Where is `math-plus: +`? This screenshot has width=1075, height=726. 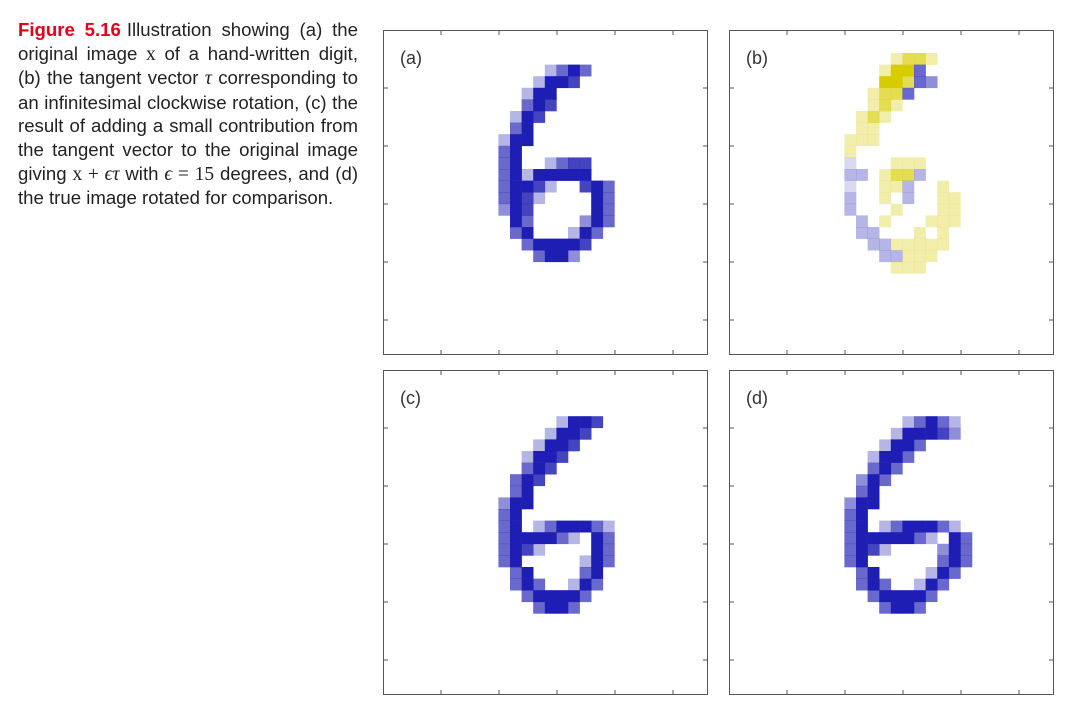 math-plus: + is located at coordinates (93, 174).